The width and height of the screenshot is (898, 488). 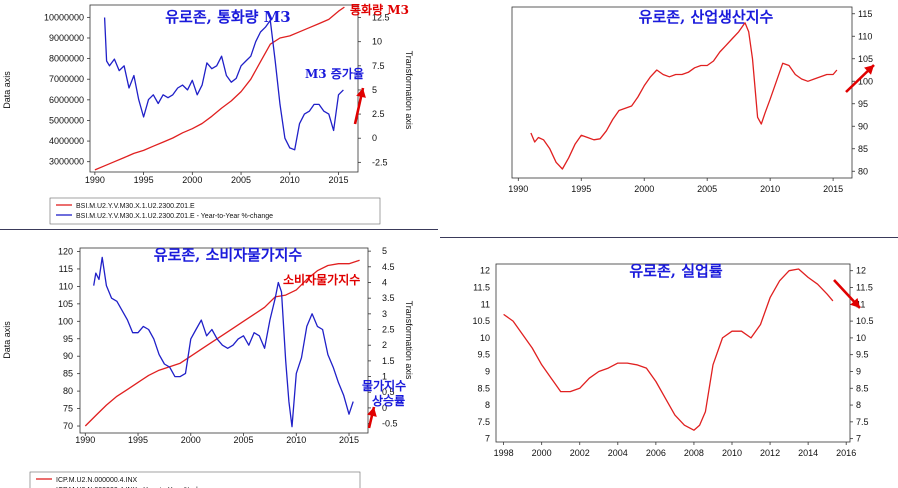 I want to click on chart-annotation: 소비자물가지수, so click(x=321, y=279).